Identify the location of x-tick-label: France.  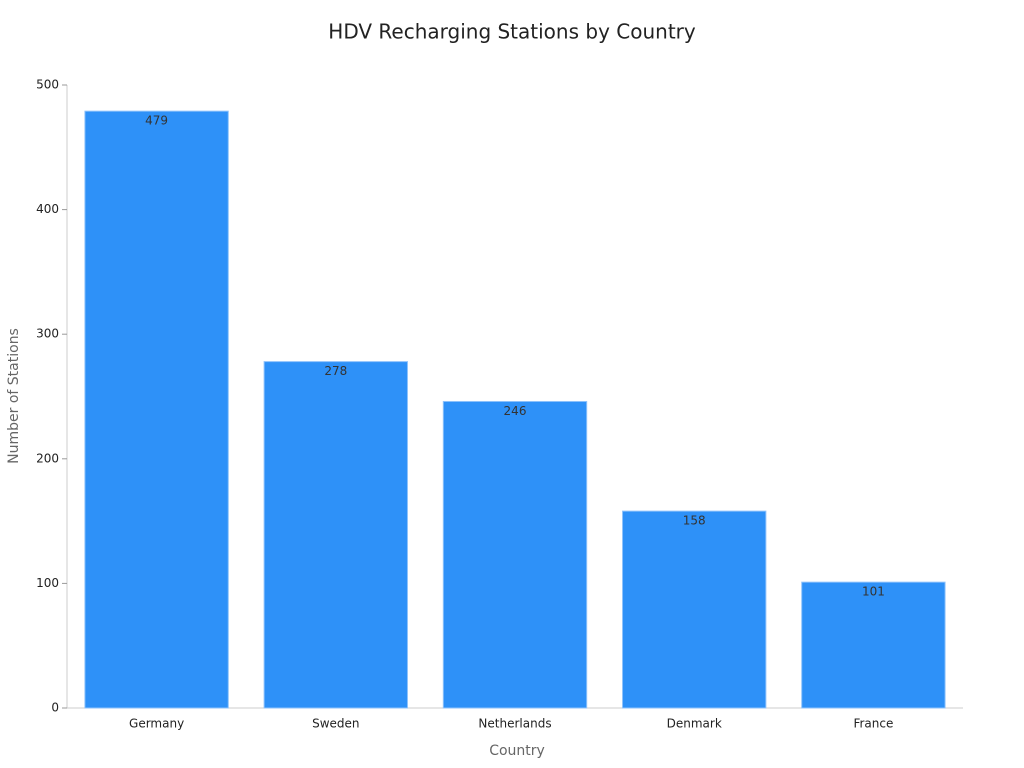
(873, 724).